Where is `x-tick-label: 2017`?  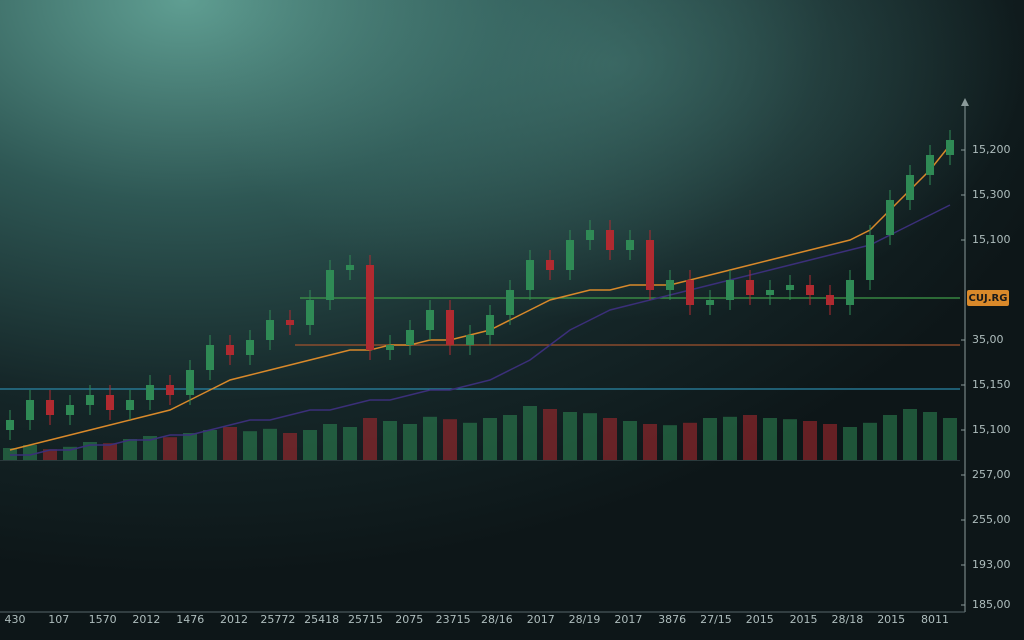
x-tick-label: 2017 is located at coordinates (541, 619).